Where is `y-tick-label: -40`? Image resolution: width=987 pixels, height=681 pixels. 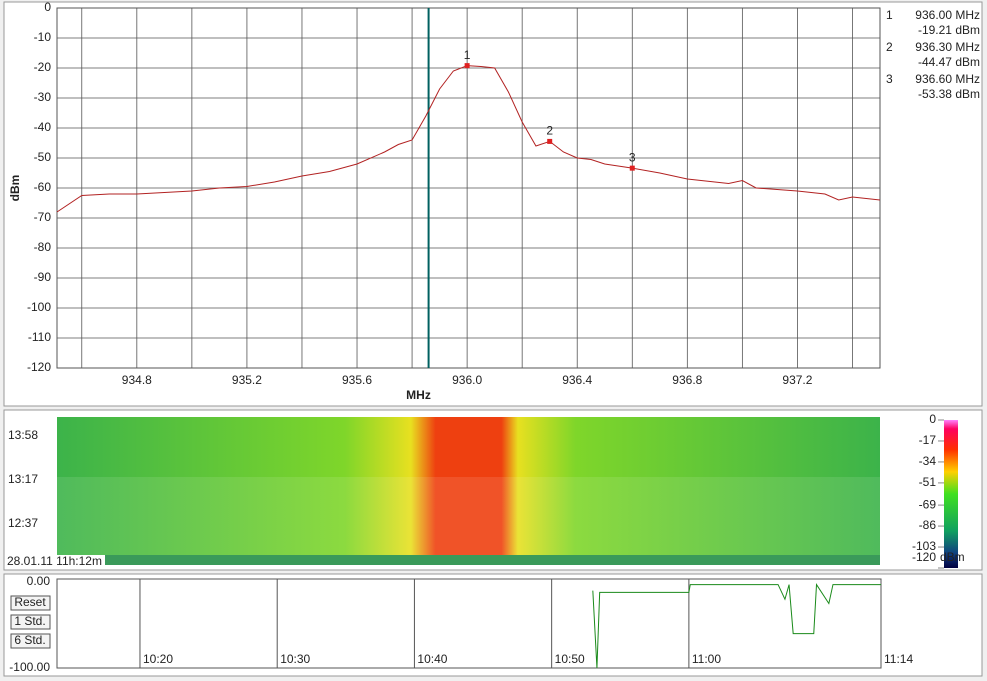 y-tick-label: -40 is located at coordinates (43, 127).